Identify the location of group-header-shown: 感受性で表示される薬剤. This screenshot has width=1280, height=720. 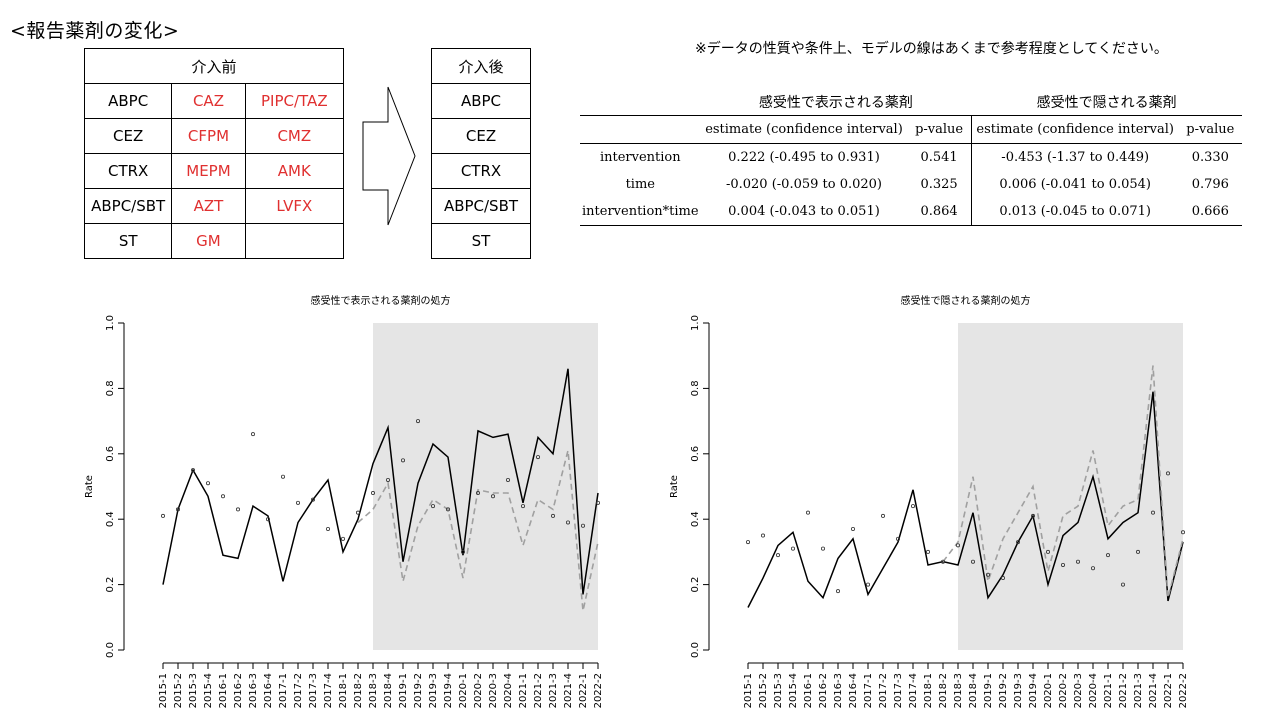
(835, 103).